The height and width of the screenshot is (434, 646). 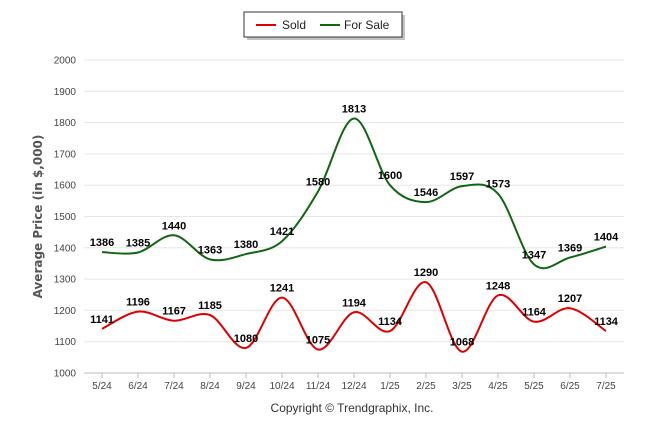 What do you see at coordinates (65, 342) in the screenshot?
I see `y-tick-label: 1100` at bounding box center [65, 342].